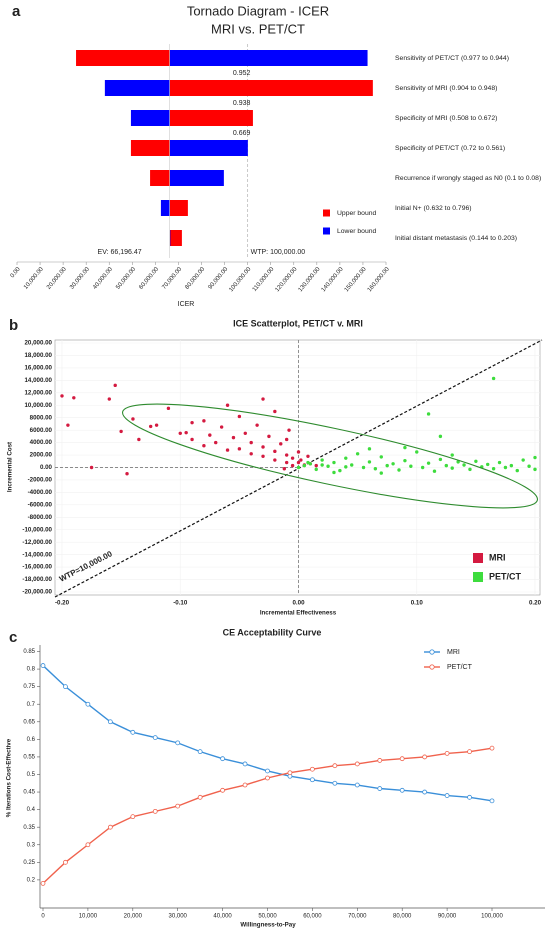  I want to click on x-tick-label: 30,000.00, so click(80, 278).